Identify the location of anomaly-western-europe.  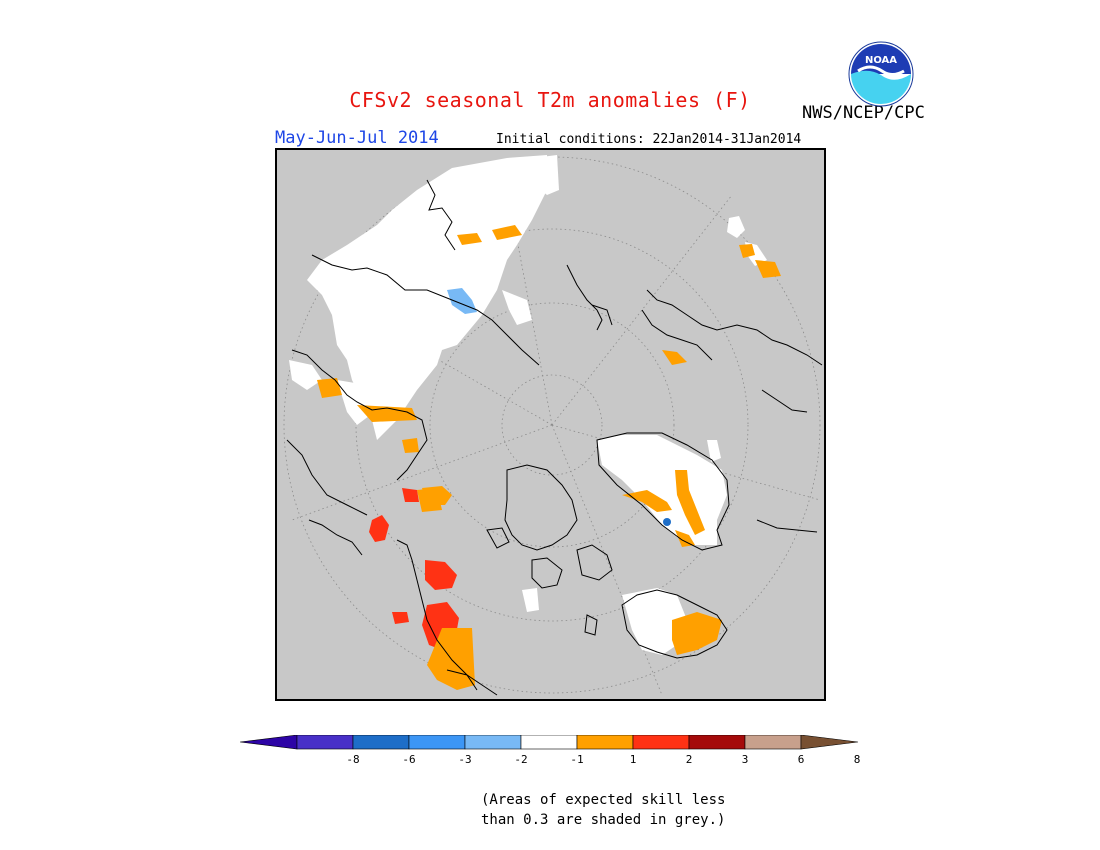
(622, 621).